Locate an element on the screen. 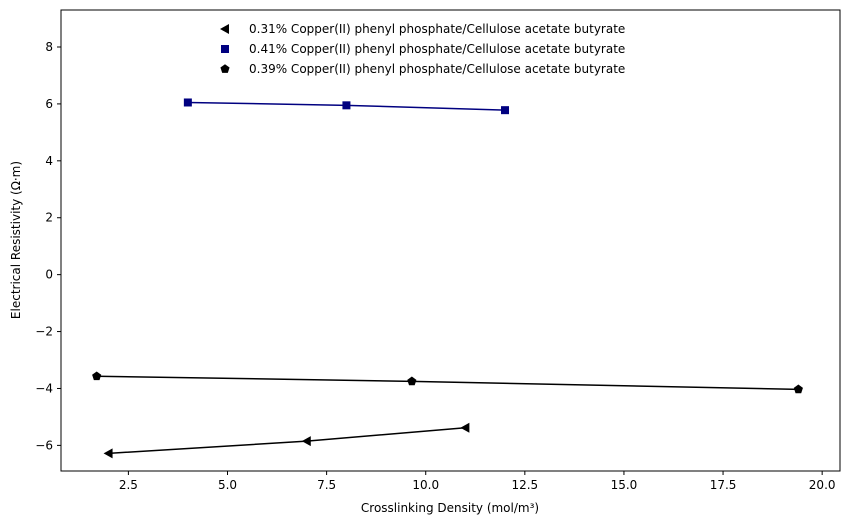 The height and width of the screenshot is (525, 849). x-tick-label: 10.0 is located at coordinates (425, 485).